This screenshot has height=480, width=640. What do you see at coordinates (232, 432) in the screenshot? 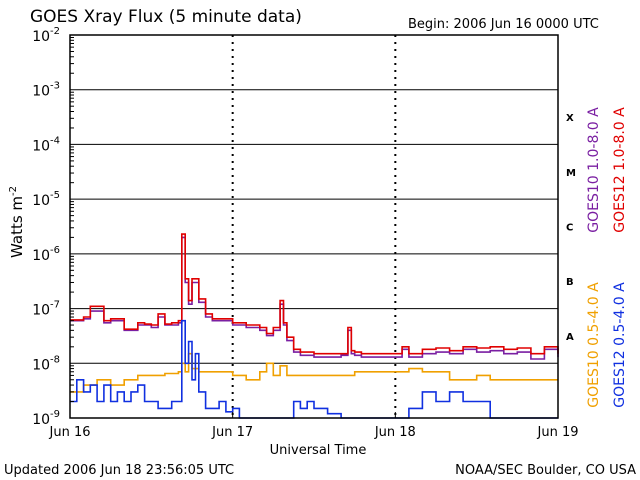
I see `x-tick-label: Jun 17` at bounding box center [232, 432].